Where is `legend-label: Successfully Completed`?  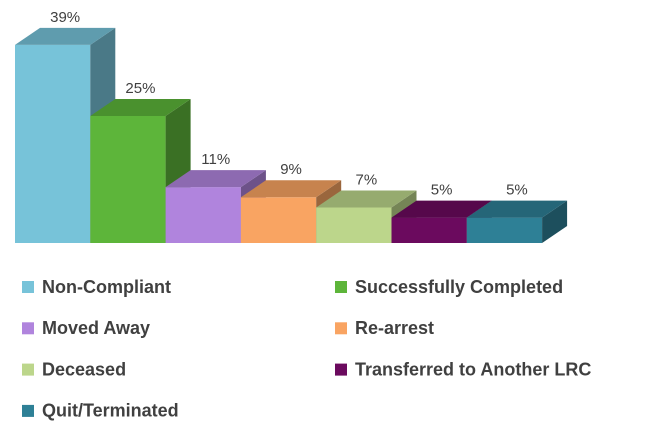 legend-label: Successfully Completed is located at coordinates (459, 287).